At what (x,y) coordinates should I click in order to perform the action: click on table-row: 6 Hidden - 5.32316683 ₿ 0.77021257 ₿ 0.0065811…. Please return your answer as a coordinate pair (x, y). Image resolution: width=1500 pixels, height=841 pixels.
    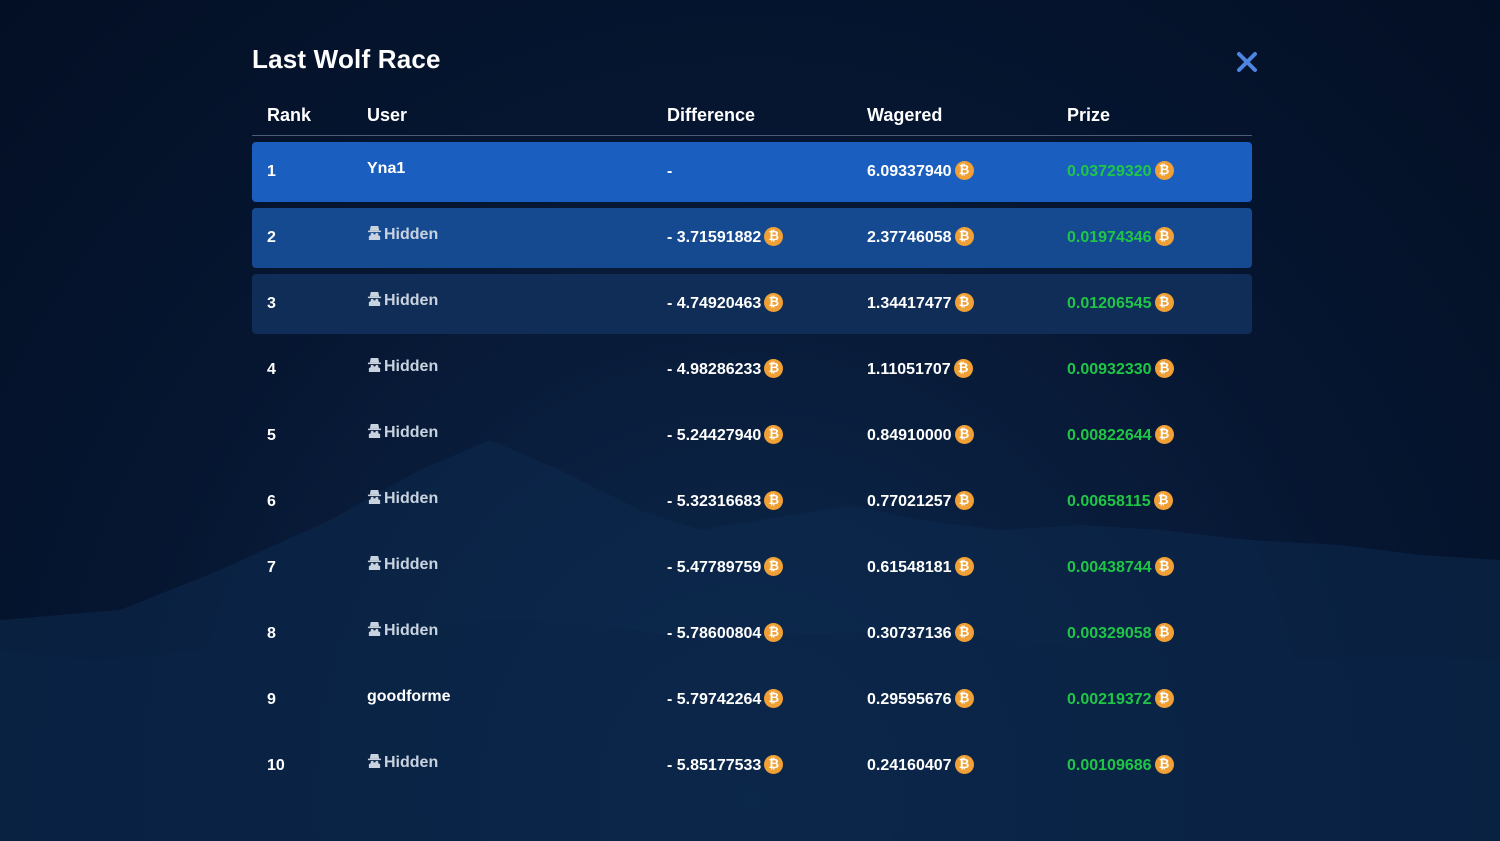
    Looking at the image, I should click on (752, 502).